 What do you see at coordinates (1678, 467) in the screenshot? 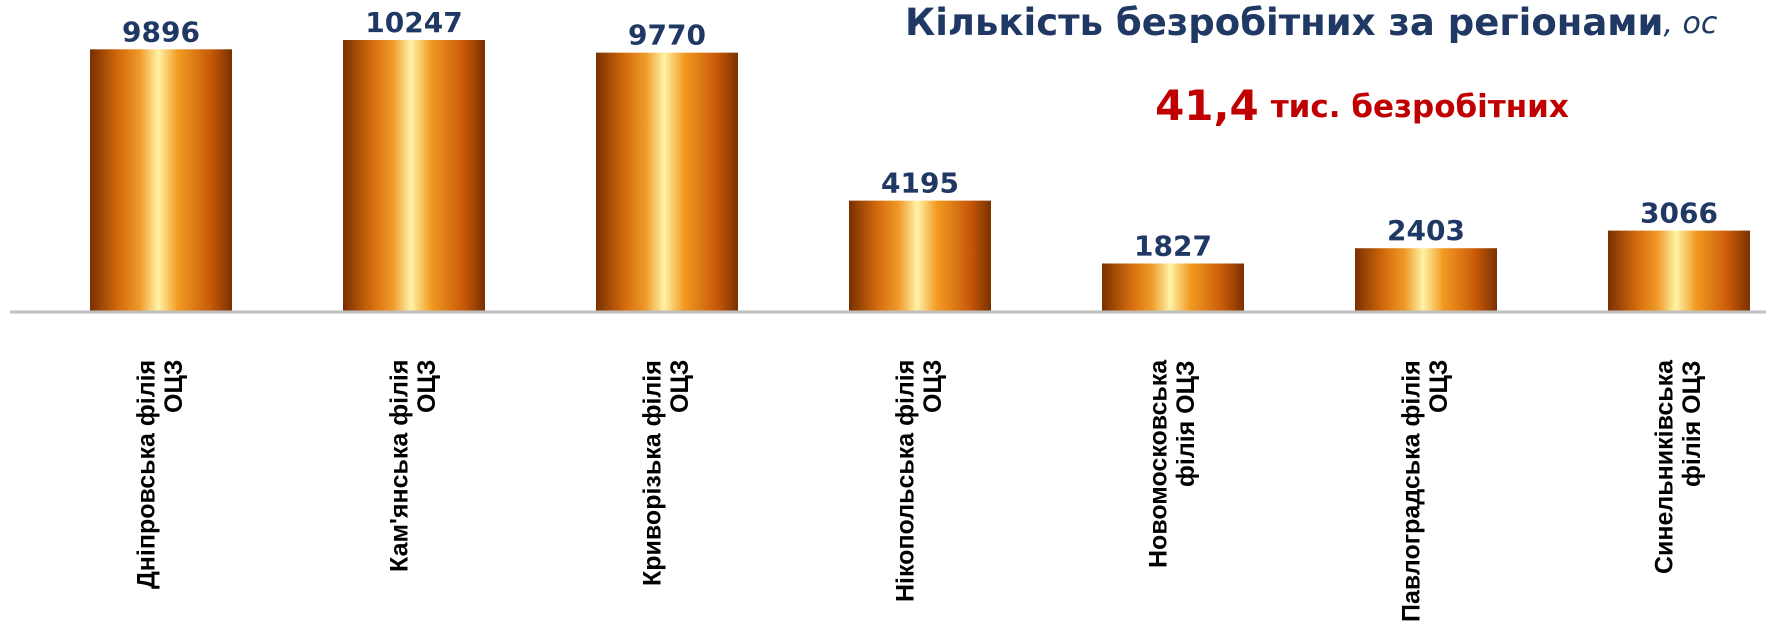
I see `x-tick-label: Синельниківська філія ОЦЗ` at bounding box center [1678, 467].